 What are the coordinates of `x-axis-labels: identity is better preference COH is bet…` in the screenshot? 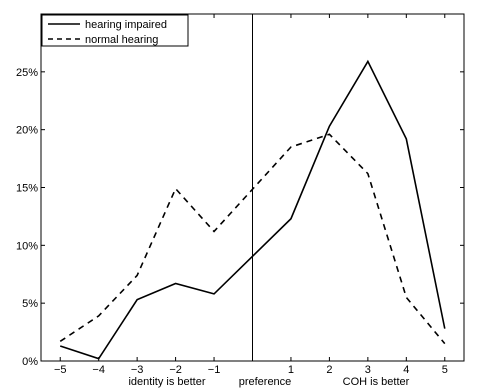 It's located at (268, 382).